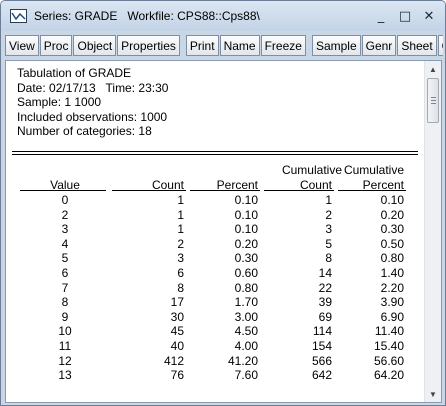  Describe the element at coordinates (379, 45) in the screenshot. I see `genr-button: Genr` at that location.